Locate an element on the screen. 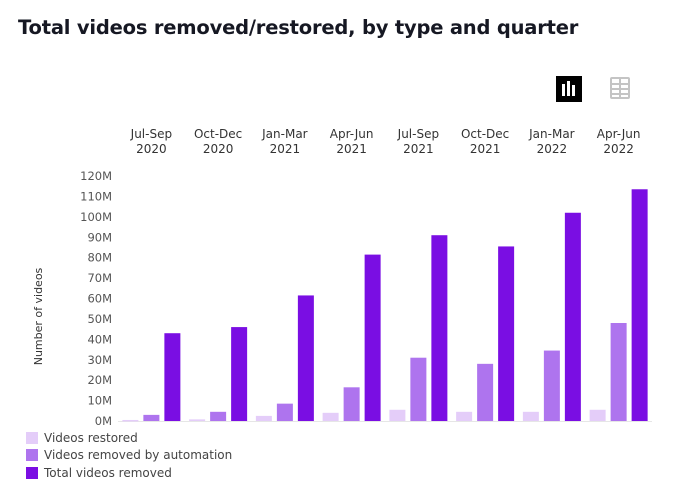  y-tick-label: 90M is located at coordinates (99, 237).